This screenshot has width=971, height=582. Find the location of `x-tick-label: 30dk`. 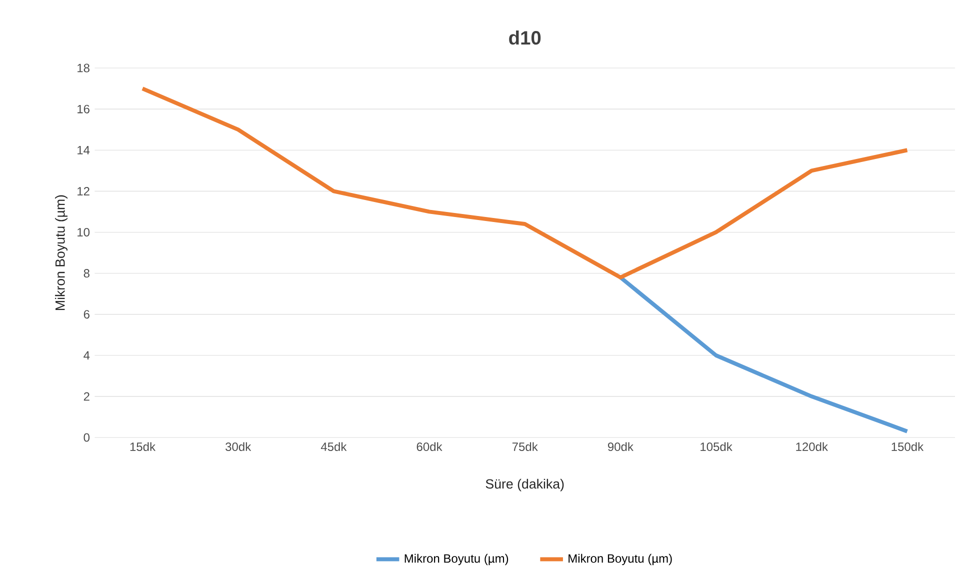

x-tick-label: 30dk is located at coordinates (239, 447).